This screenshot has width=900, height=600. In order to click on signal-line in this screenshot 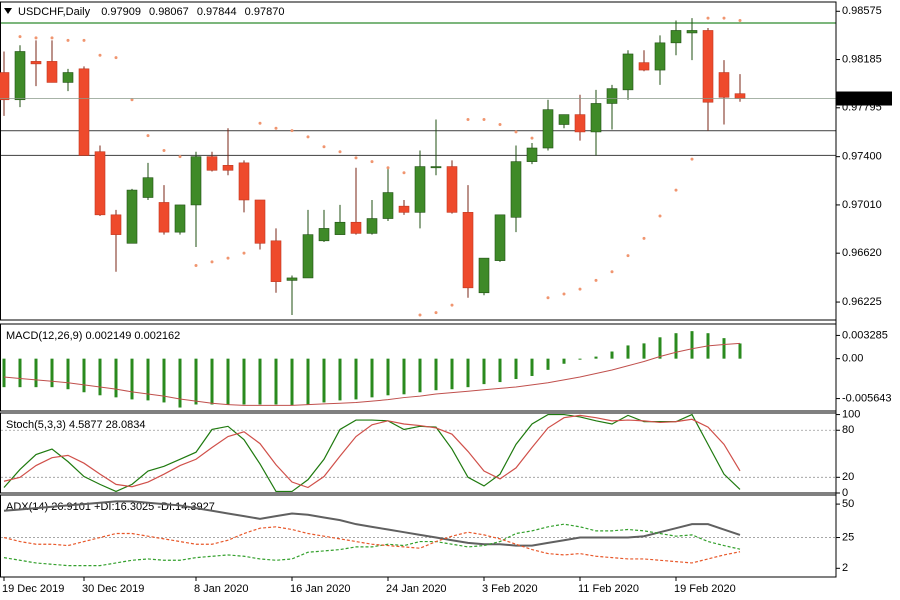, I will do `click(372, 374)`.